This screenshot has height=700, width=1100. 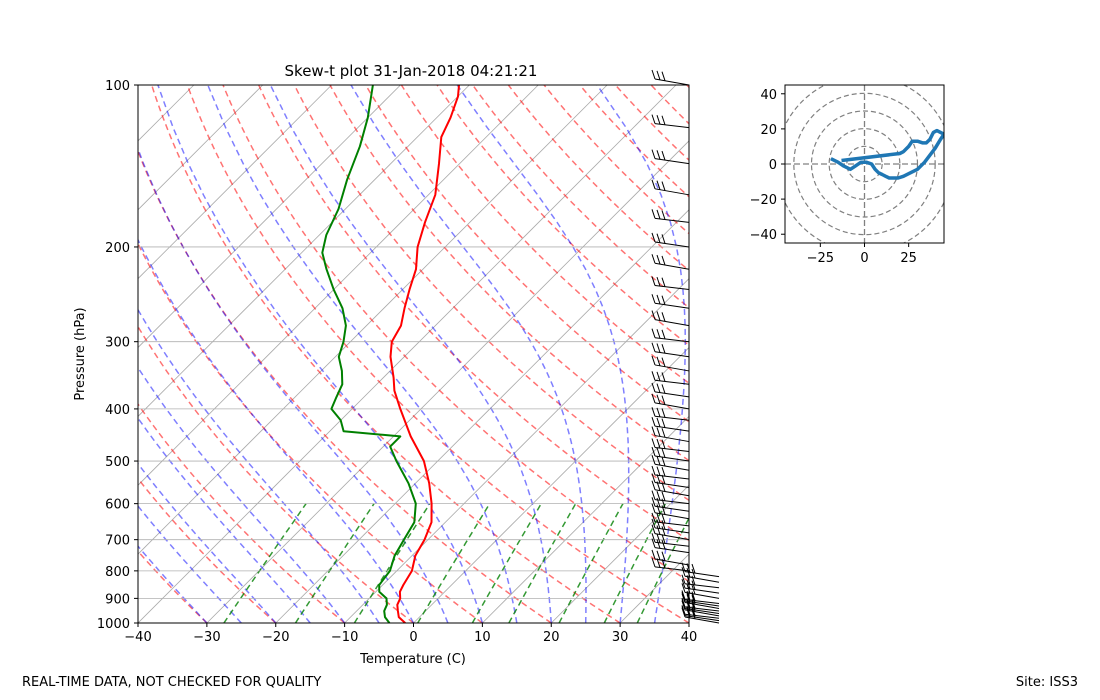 What do you see at coordinates (80, 353) in the screenshot?
I see `skewt-y-axis-label: Pressure (hPa)` at bounding box center [80, 353].